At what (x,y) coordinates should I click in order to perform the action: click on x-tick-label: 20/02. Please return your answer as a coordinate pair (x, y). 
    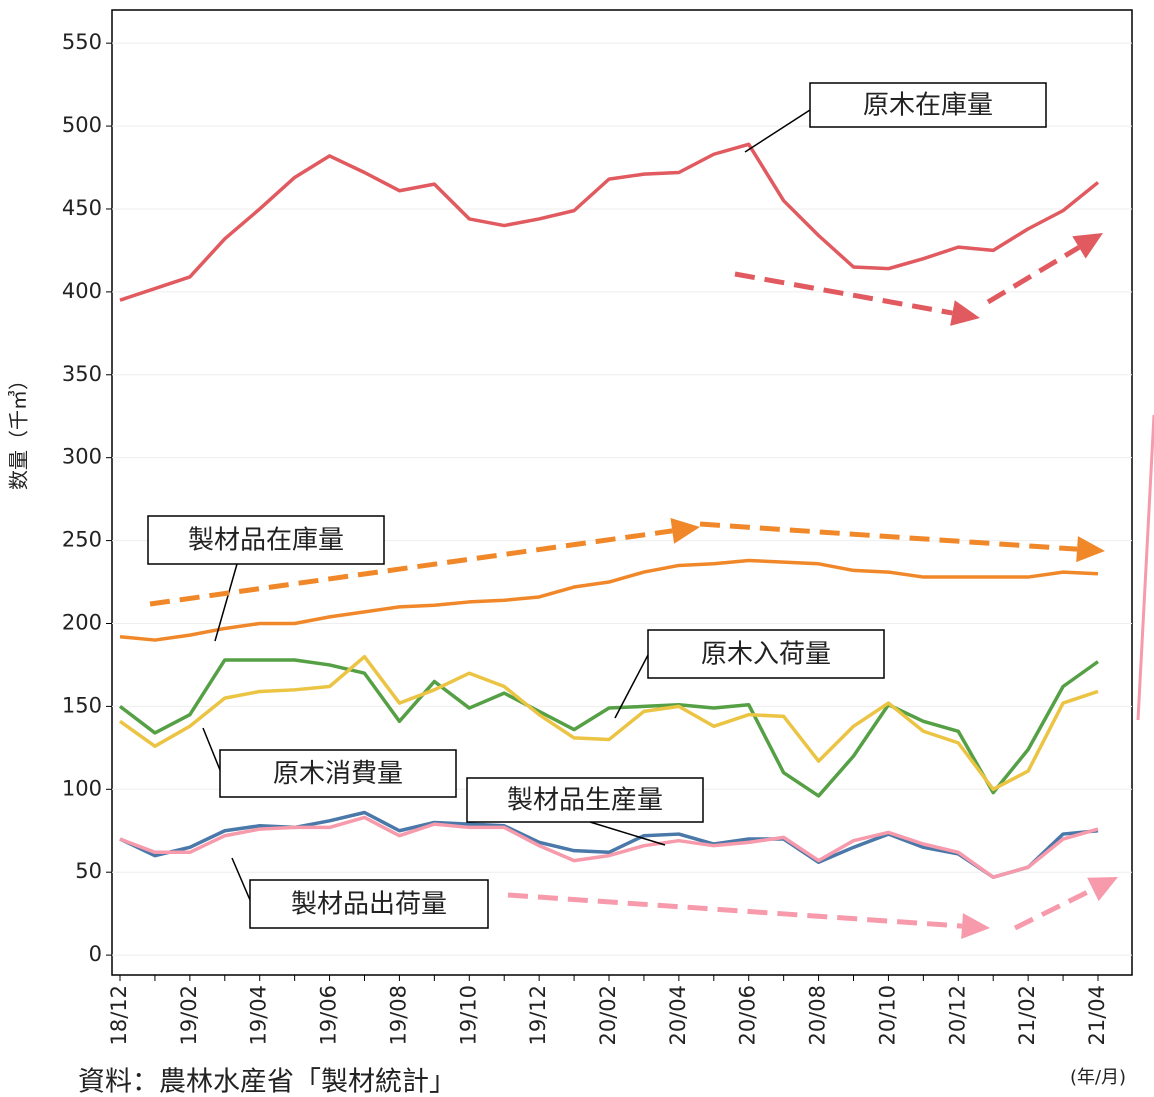
    Looking at the image, I should click on (608, 1015).